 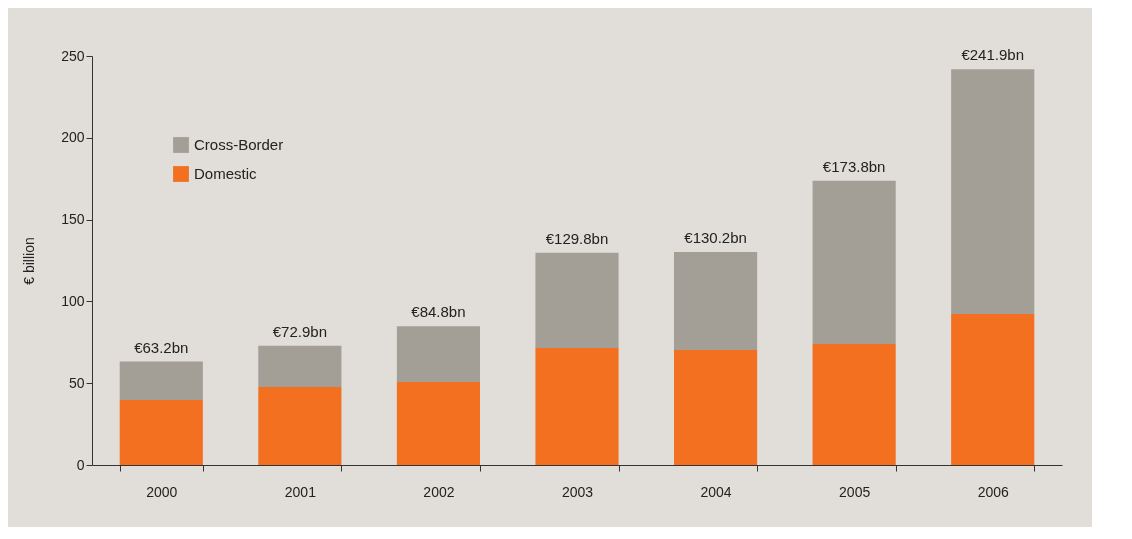 What do you see at coordinates (577, 491) in the screenshot?
I see `x-tick-label: 2003` at bounding box center [577, 491].